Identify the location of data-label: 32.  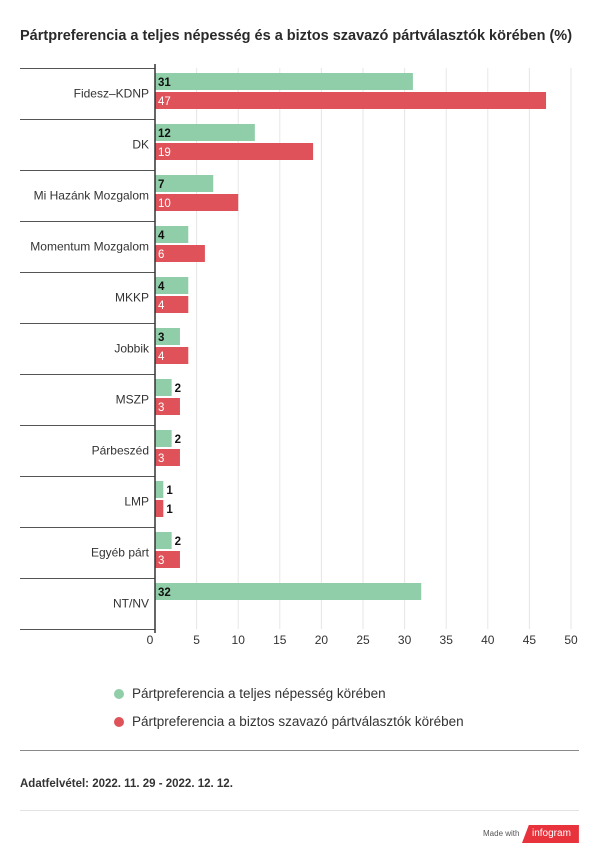
(164, 593).